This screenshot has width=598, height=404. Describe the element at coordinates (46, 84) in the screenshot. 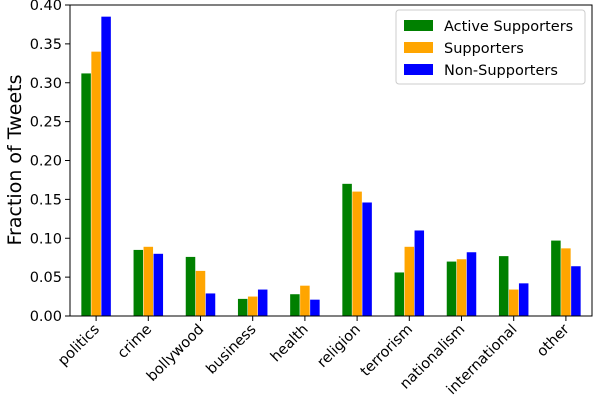

I see `y-tick-label: 0.30` at that location.